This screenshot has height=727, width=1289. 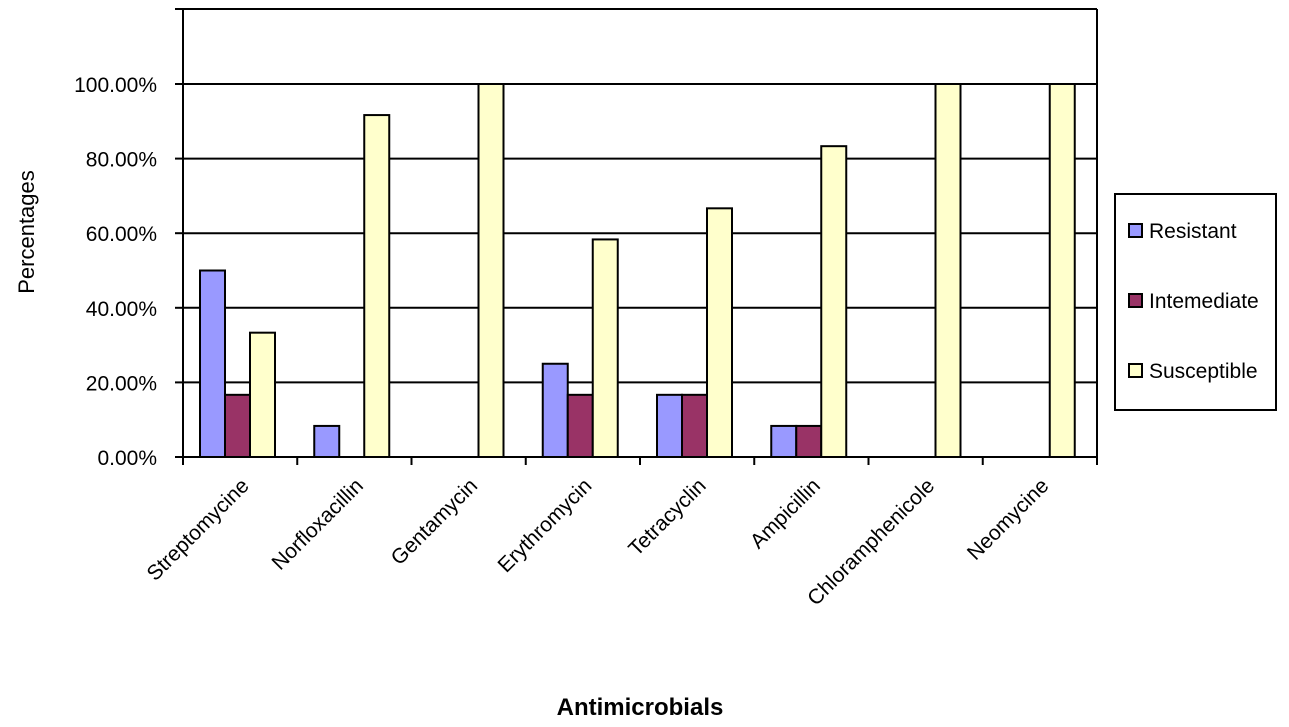 I want to click on bar-resistant-erythromycin, so click(x=555, y=410).